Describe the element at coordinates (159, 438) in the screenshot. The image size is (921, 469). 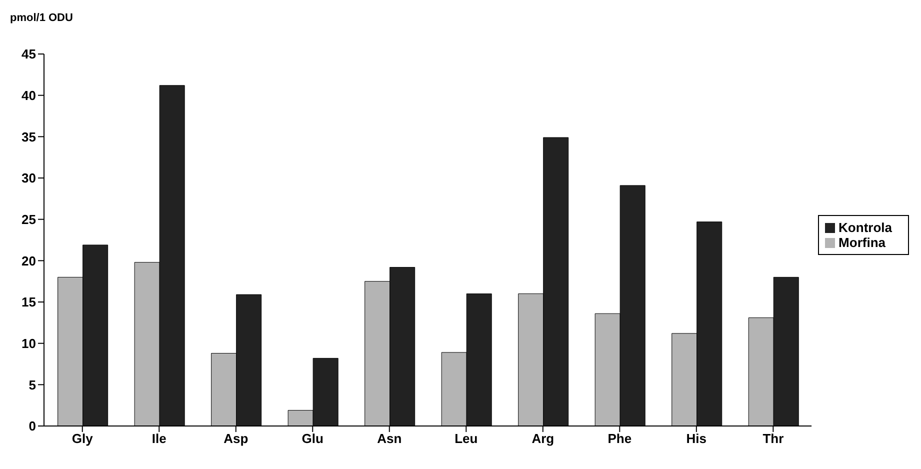
I see `x-tick-label: Ile` at that location.